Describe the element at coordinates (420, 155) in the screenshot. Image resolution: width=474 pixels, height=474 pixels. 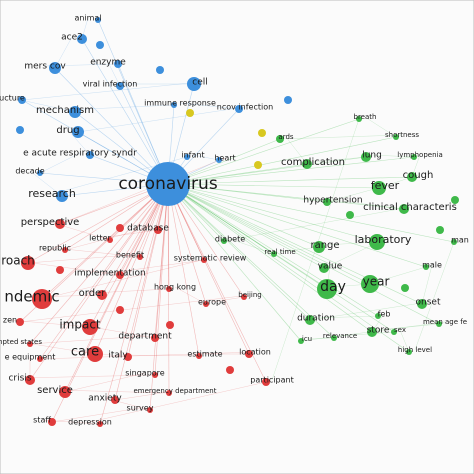
I see `node-label: lymphopenia` at that location.